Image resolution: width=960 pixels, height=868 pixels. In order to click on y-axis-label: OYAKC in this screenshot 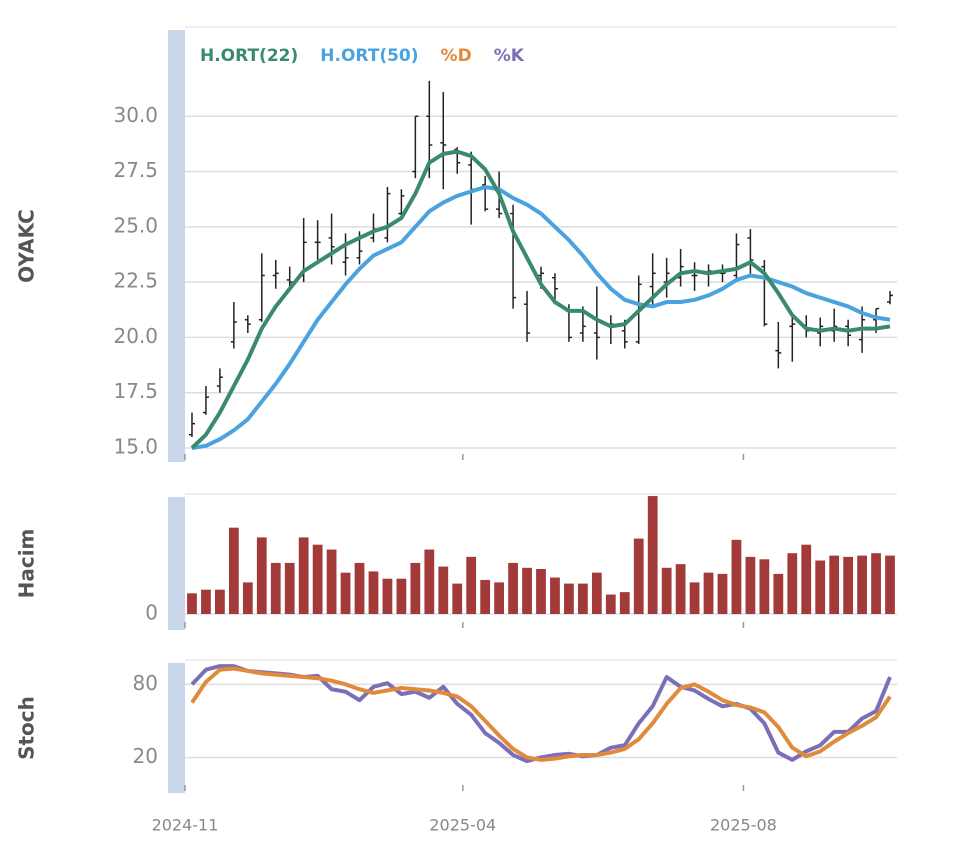, I will do `click(27, 246)`.